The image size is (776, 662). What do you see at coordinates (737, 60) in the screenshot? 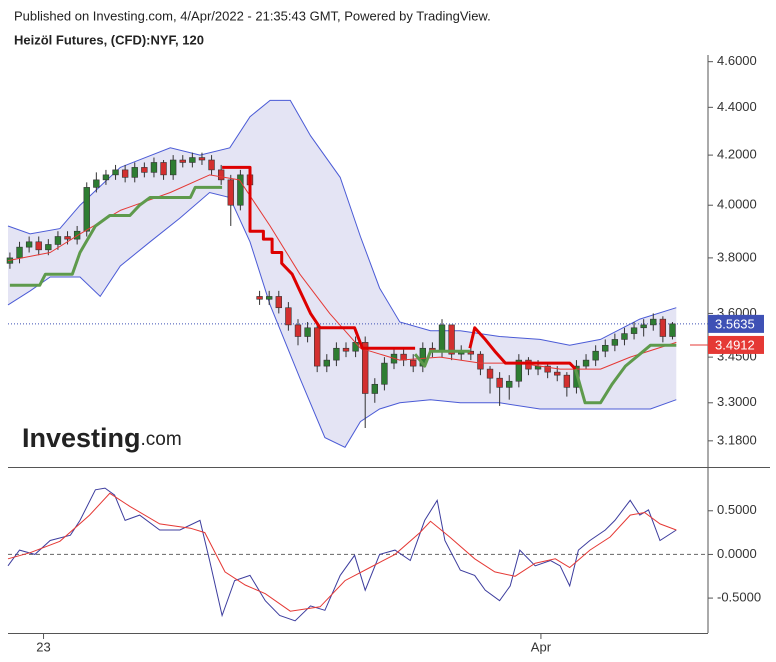
I see `y-tick-label: 4.6000` at bounding box center [737, 60].